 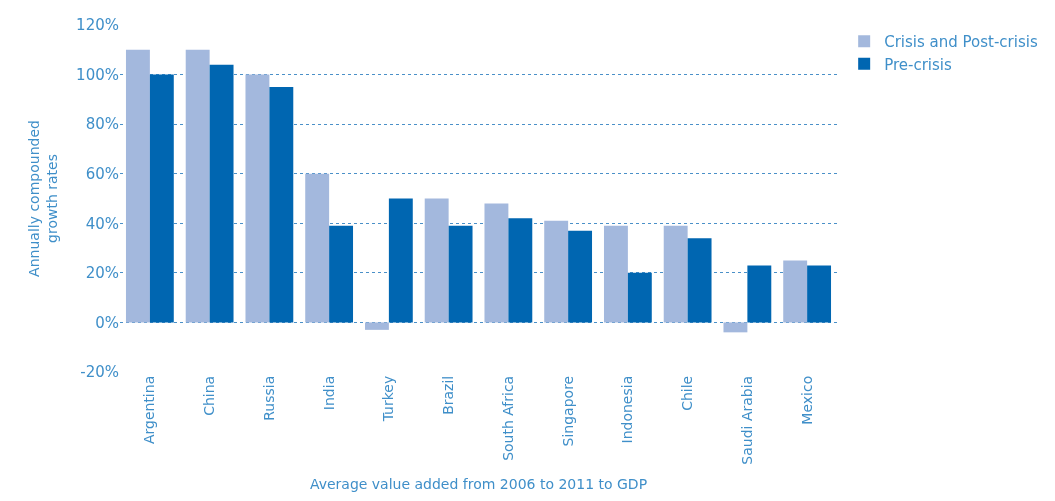 What do you see at coordinates (102, 124) in the screenshot?
I see `y-tick-label: 80%` at bounding box center [102, 124].